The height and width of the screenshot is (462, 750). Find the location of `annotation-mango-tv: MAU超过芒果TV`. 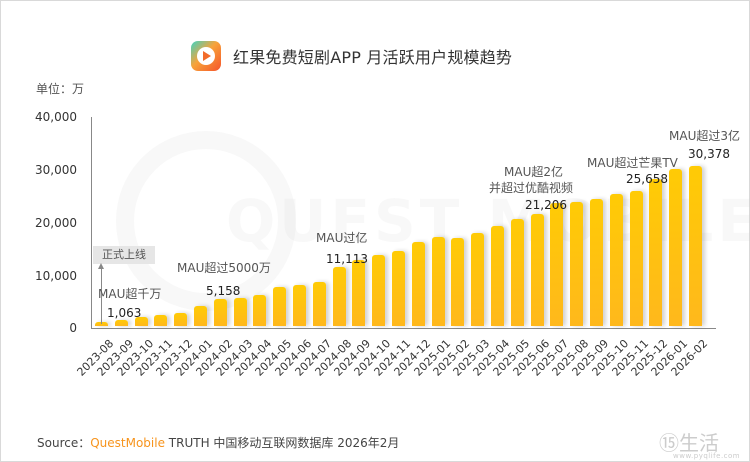

annotation-mango-tv: MAU超过芒果TV is located at coordinates (632, 163).